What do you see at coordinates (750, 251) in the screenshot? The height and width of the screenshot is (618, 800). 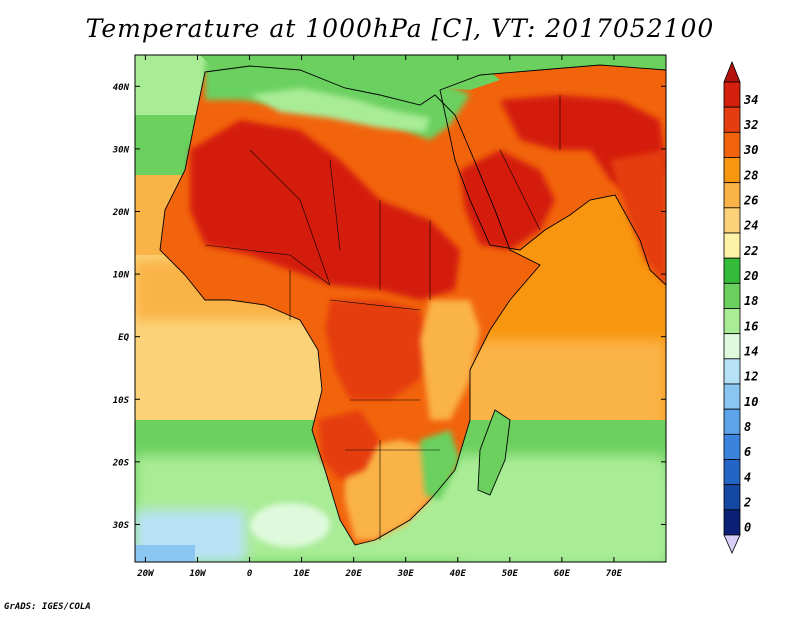 I see `colorbar-label: 22` at bounding box center [750, 251].